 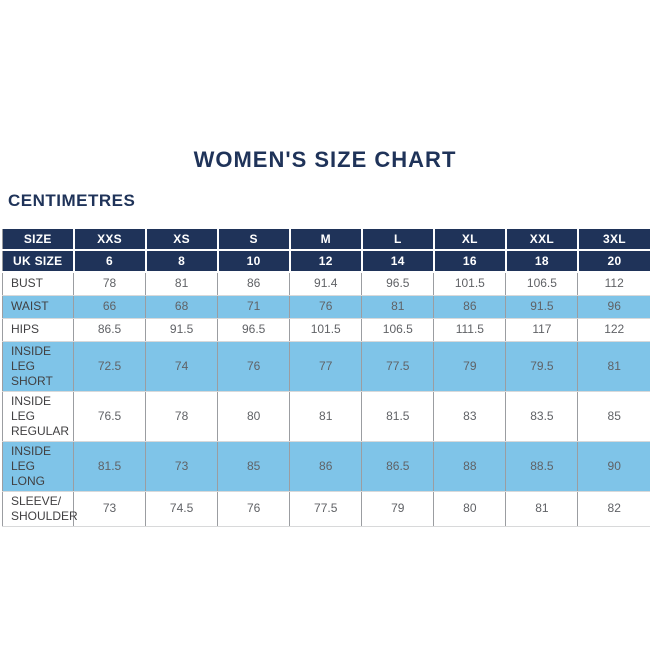 I want to click on size-value-cell: 112, so click(x=613, y=284).